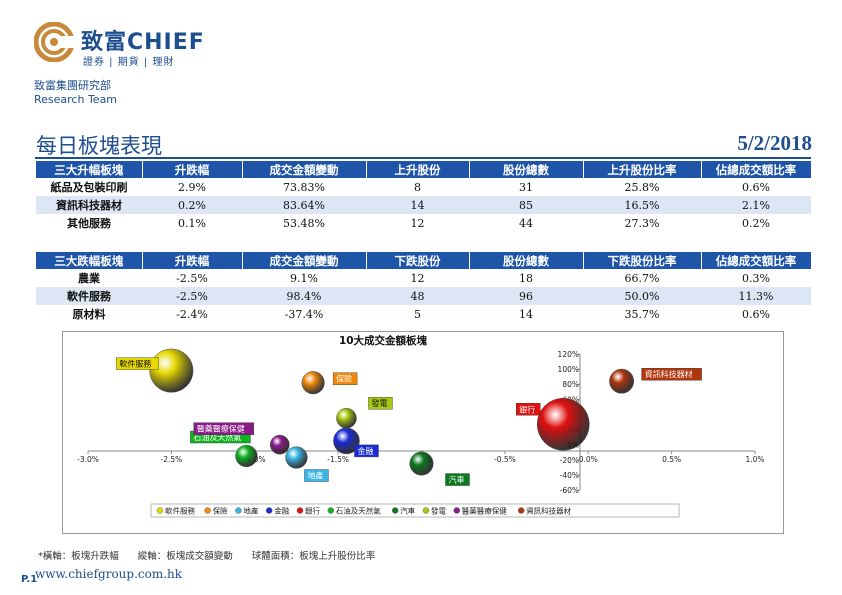  I want to click on legend-entry: 資訊科技器材, so click(548, 511).